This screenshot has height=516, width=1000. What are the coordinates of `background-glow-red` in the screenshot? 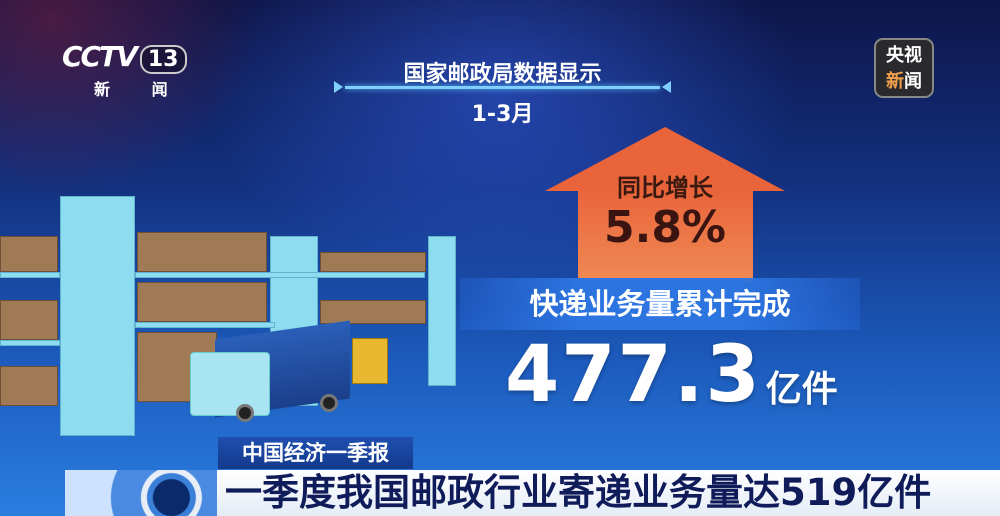 It's located at (130, 100).